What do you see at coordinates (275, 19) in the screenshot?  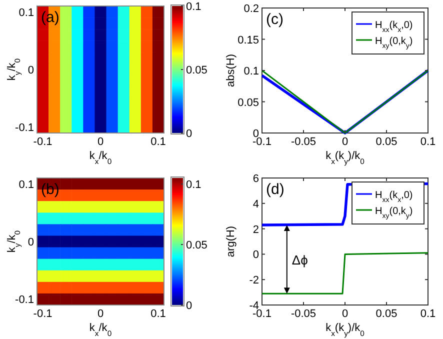 I see `annotation: (c)` at bounding box center [275, 19].